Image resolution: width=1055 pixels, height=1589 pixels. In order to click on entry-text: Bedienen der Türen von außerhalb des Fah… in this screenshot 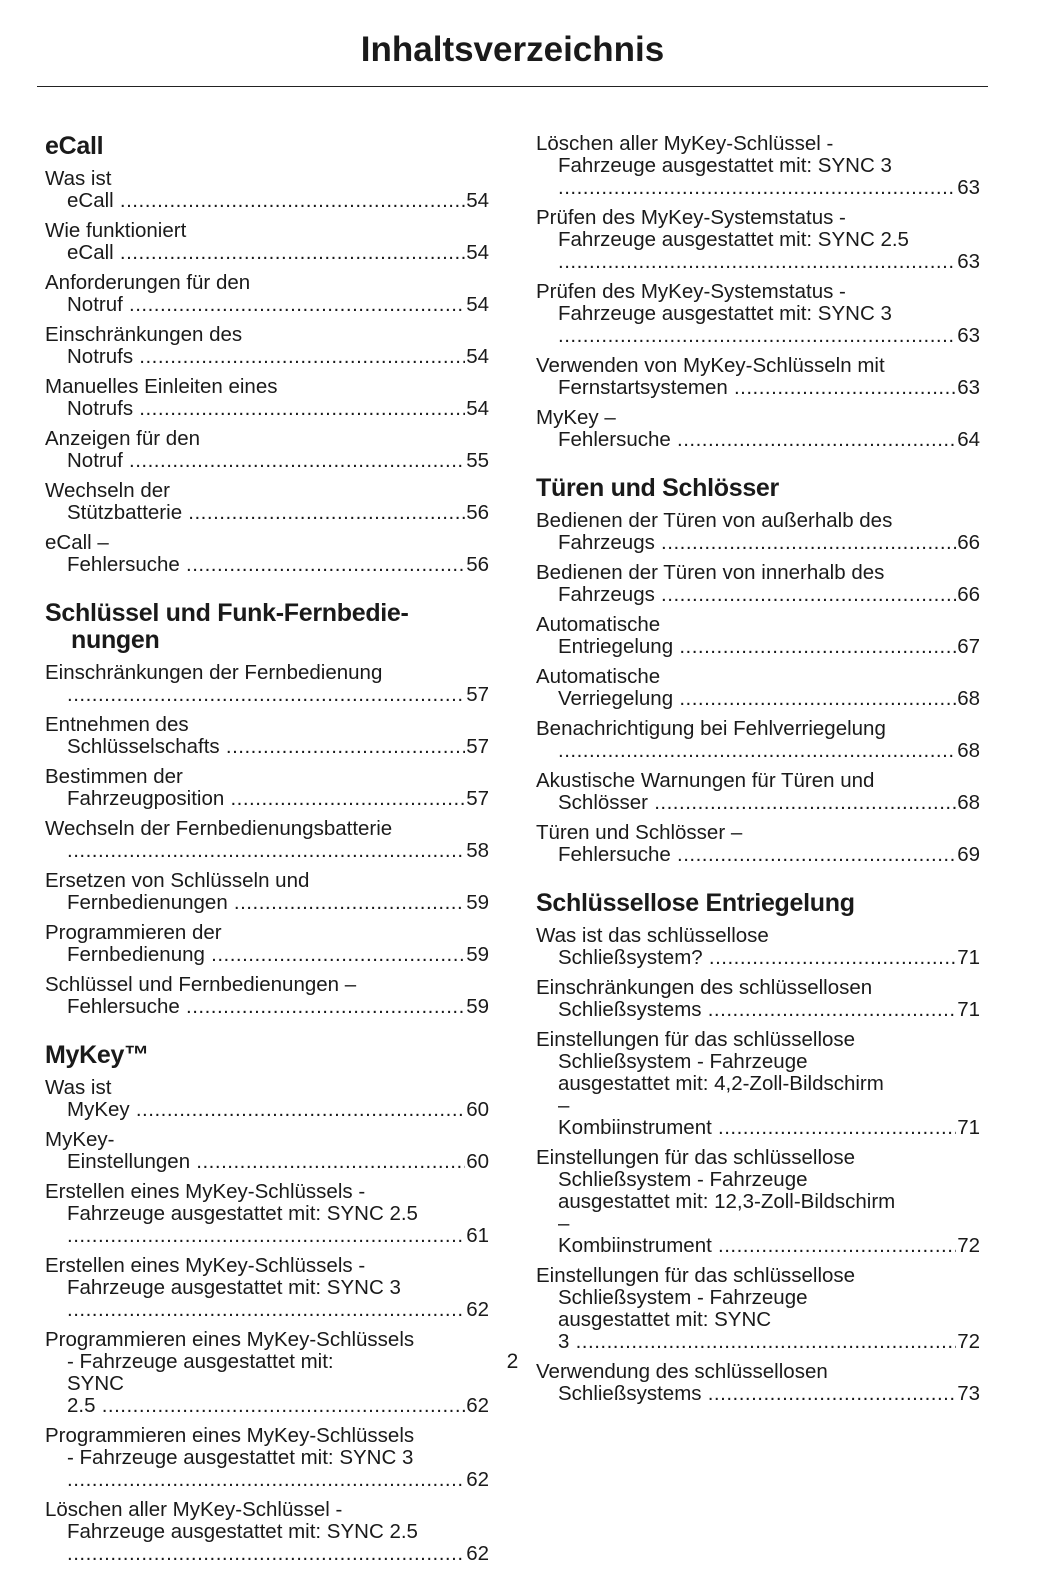, I will do `click(758, 532)`.